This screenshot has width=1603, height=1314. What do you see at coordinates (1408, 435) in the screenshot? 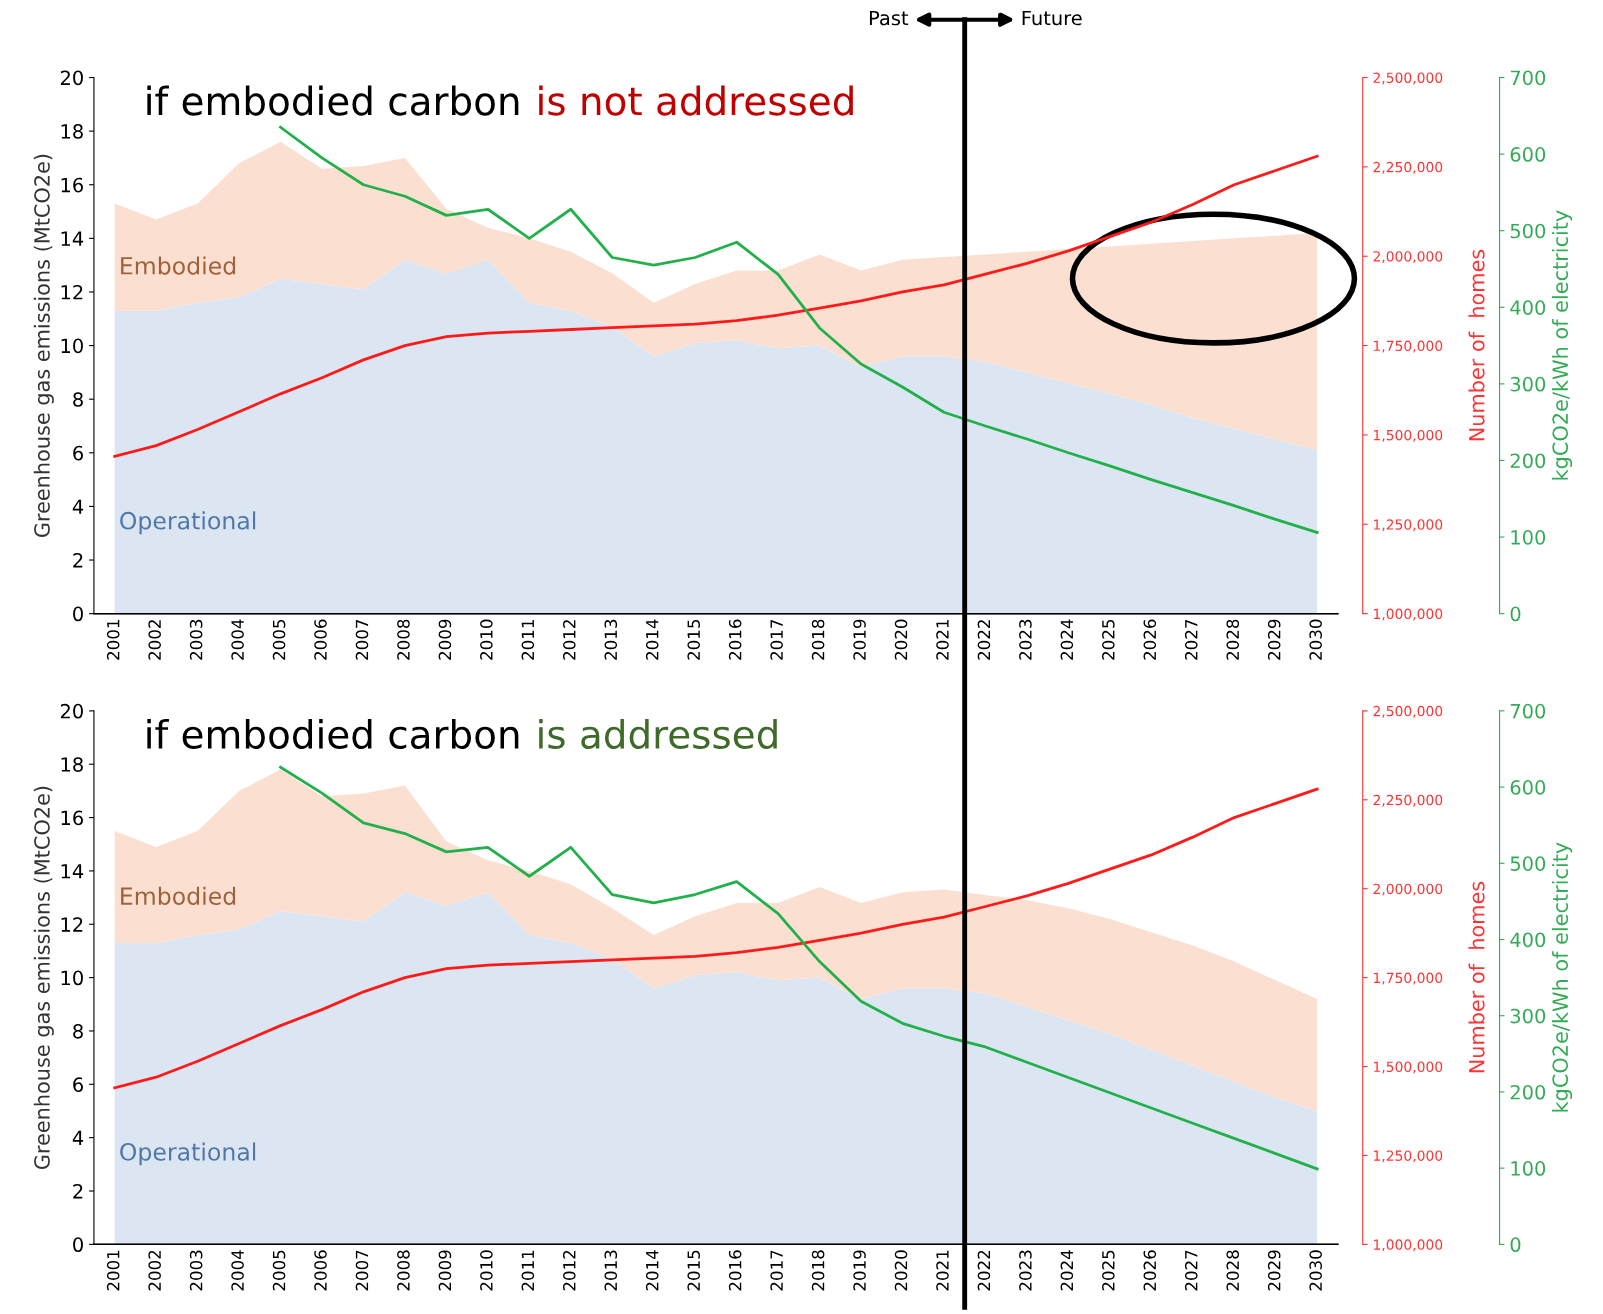
I see `y2-tick-label: 1,500,000` at bounding box center [1408, 435].